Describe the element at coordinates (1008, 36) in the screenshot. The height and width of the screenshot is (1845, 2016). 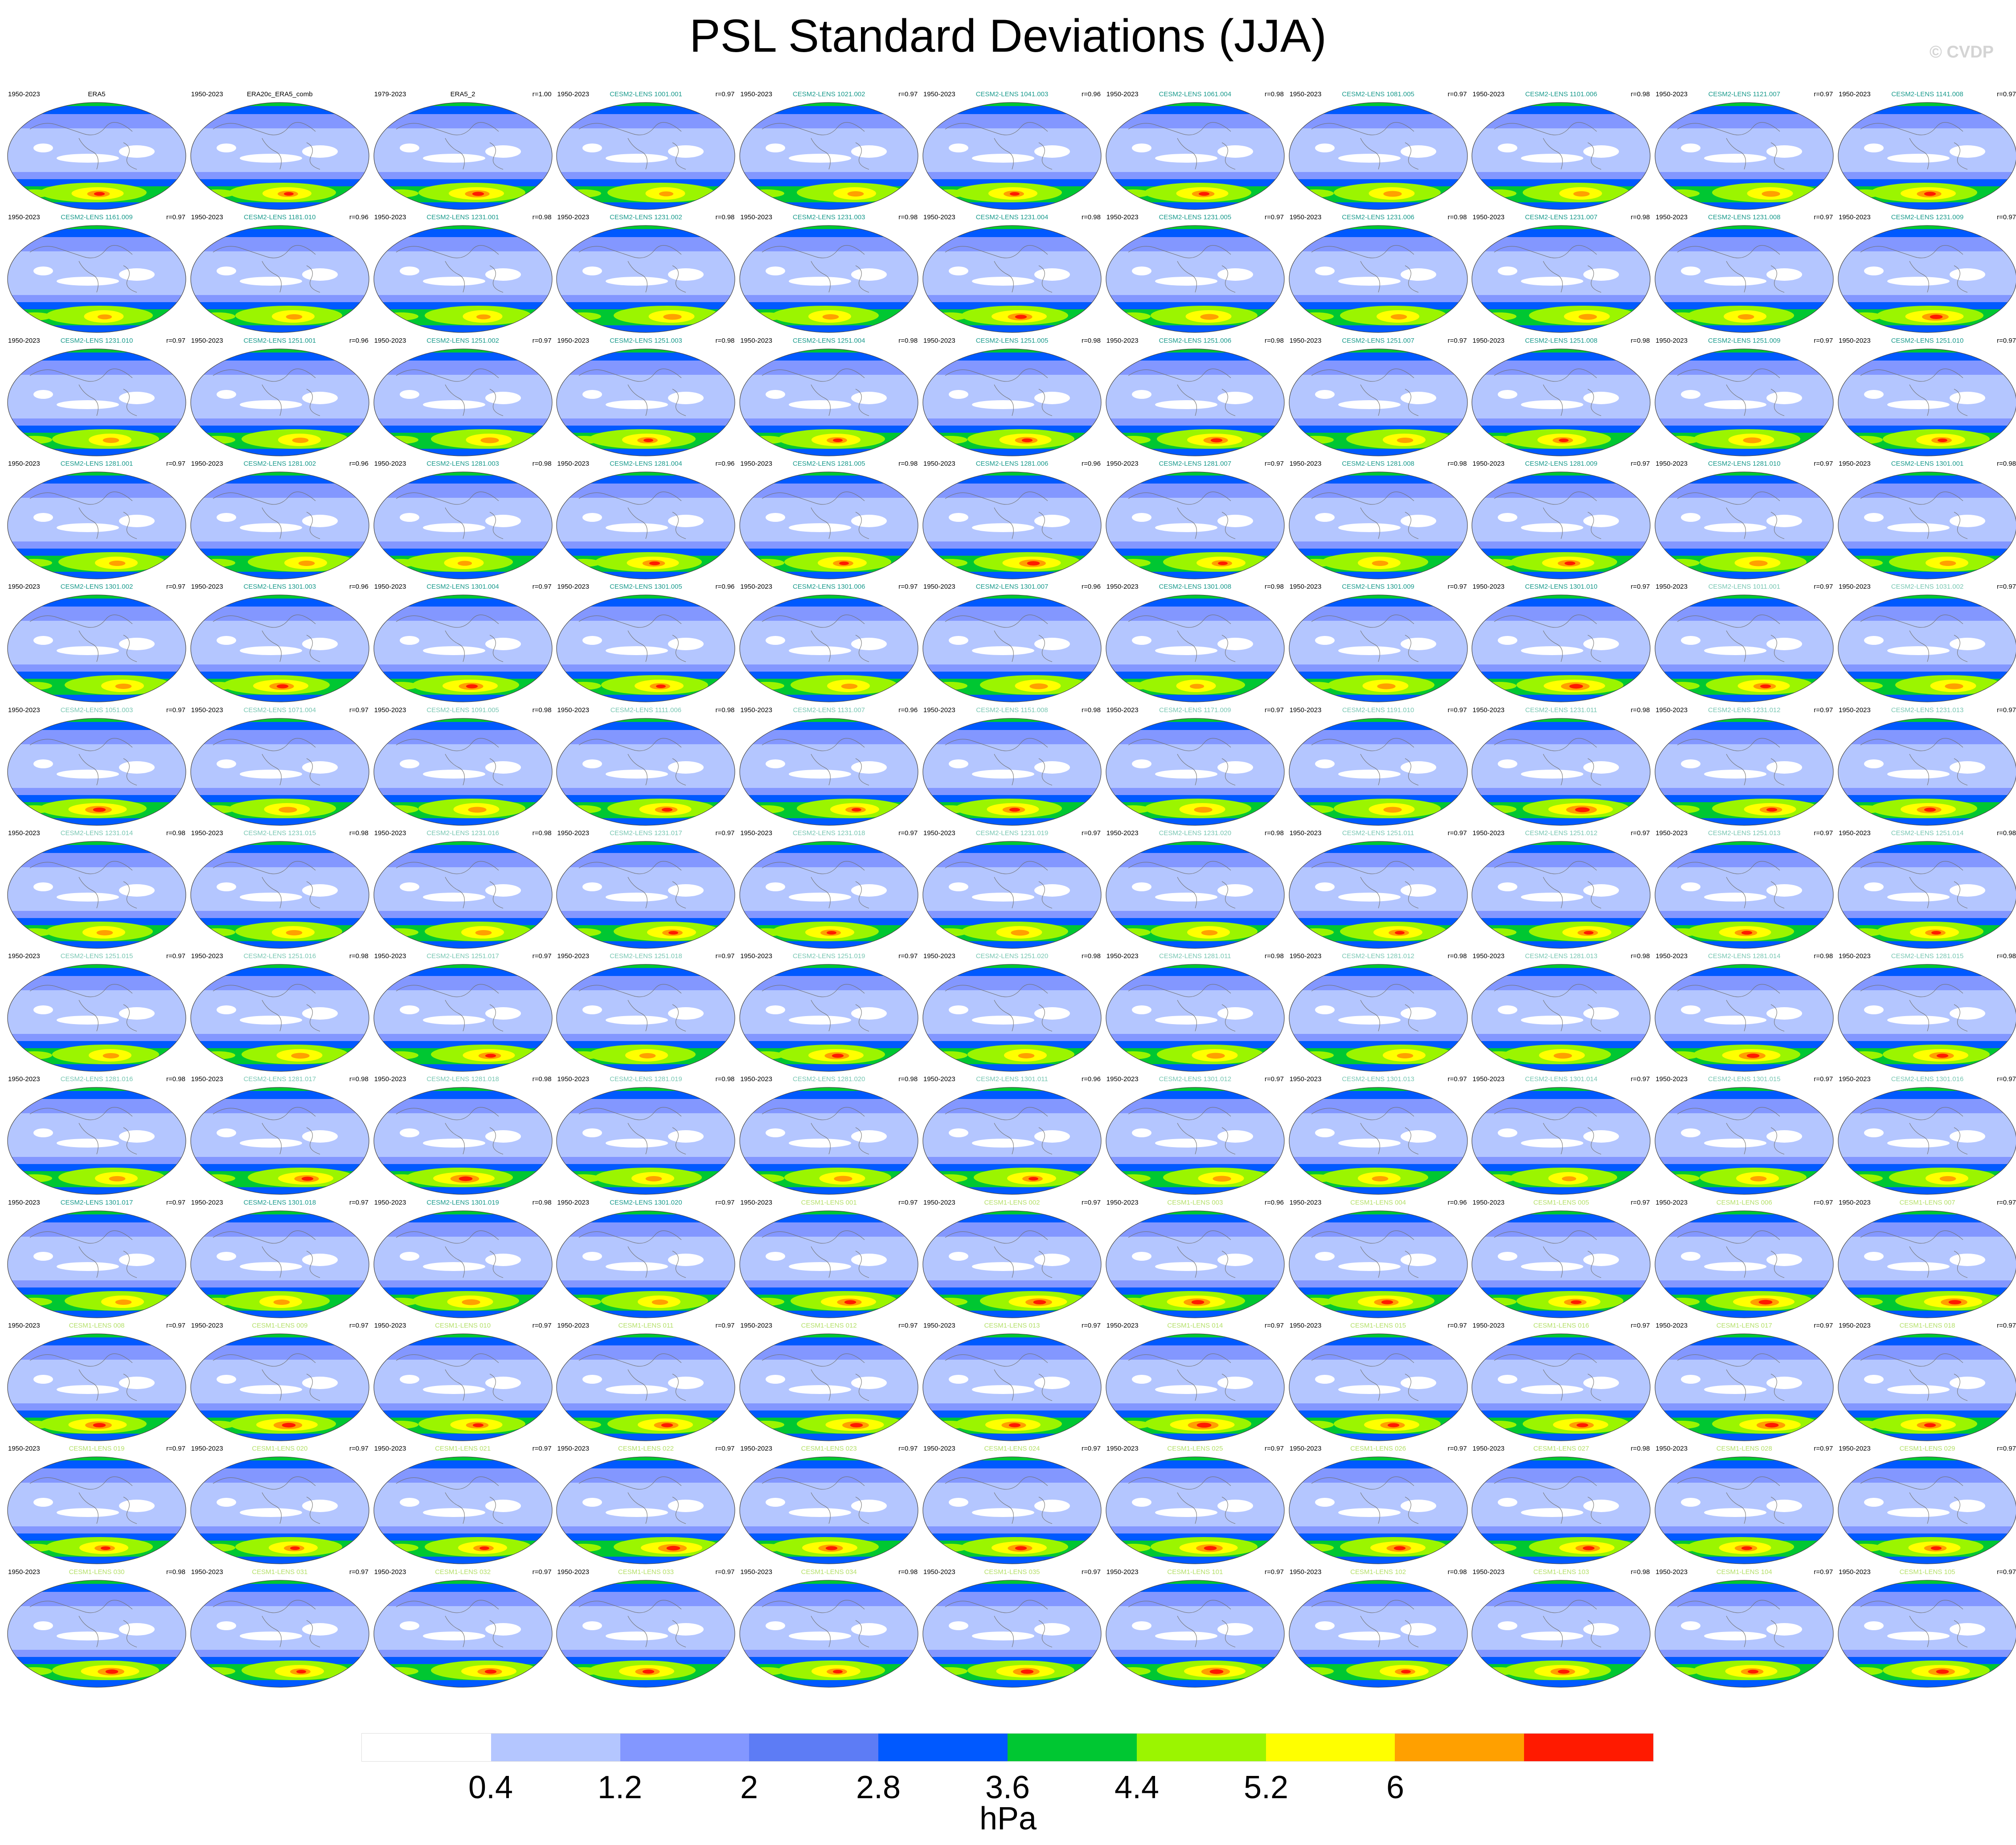
I see `page-title: PSL Standard Deviations (JJA)` at that location.